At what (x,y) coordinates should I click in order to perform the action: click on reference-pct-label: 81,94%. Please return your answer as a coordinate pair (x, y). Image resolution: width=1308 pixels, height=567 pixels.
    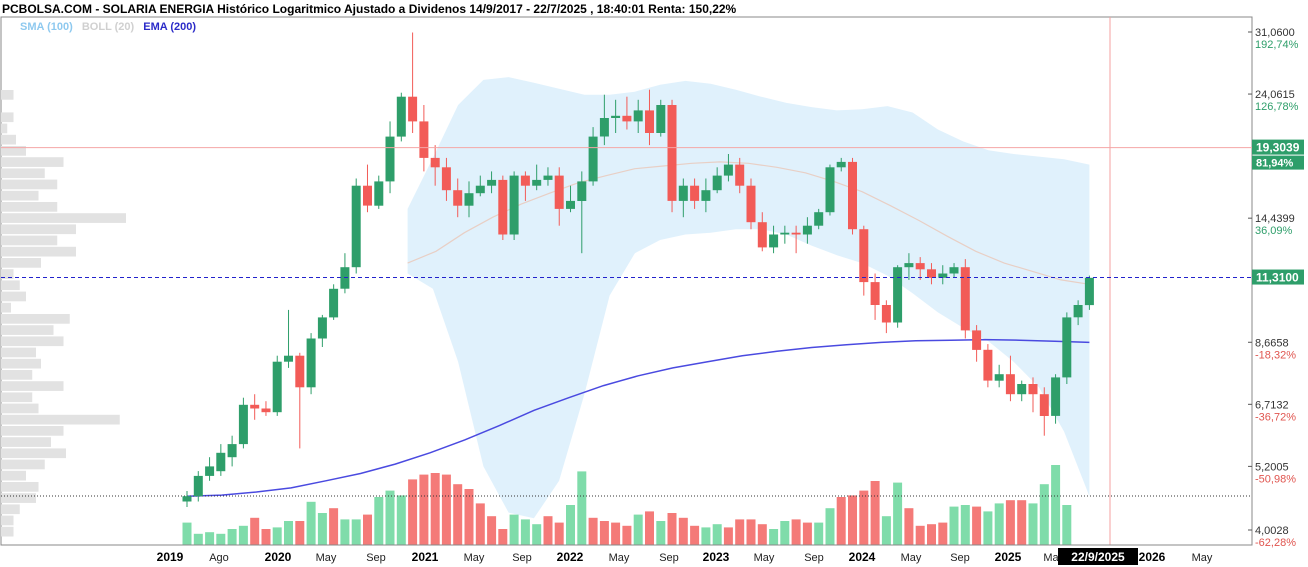
    Looking at the image, I should click on (1275, 164).